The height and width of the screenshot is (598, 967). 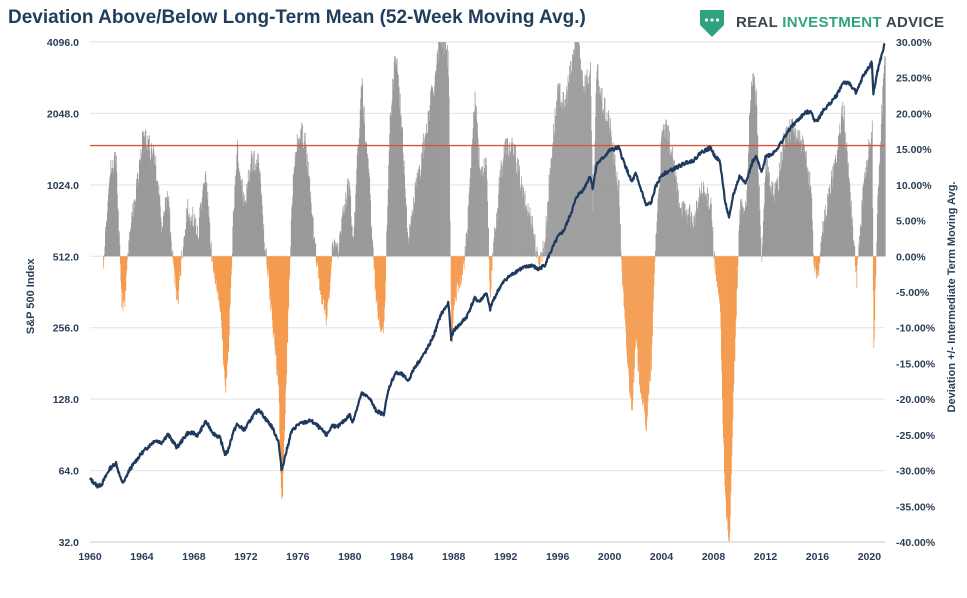 I want to click on right-tick-label: -25.00%, so click(x=916, y=436).